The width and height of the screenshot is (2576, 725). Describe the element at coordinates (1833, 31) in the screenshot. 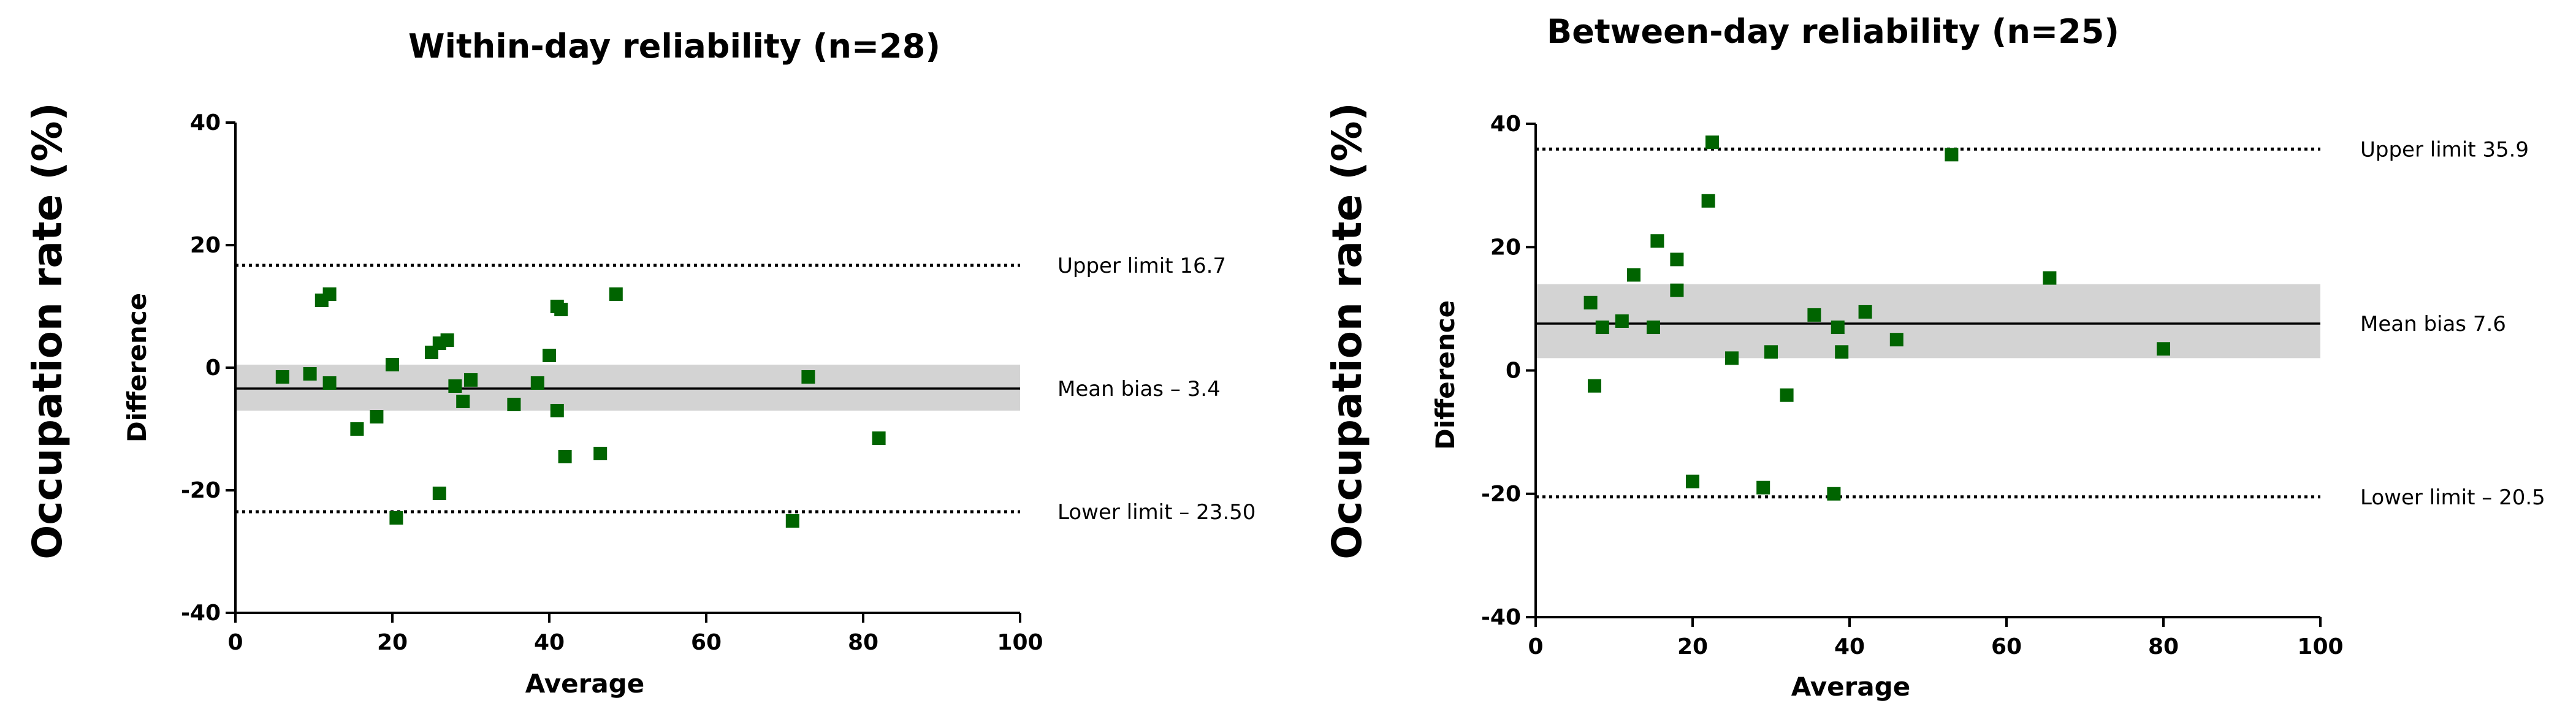

I see `chart-title: Between-day reliability (n=25)` at that location.